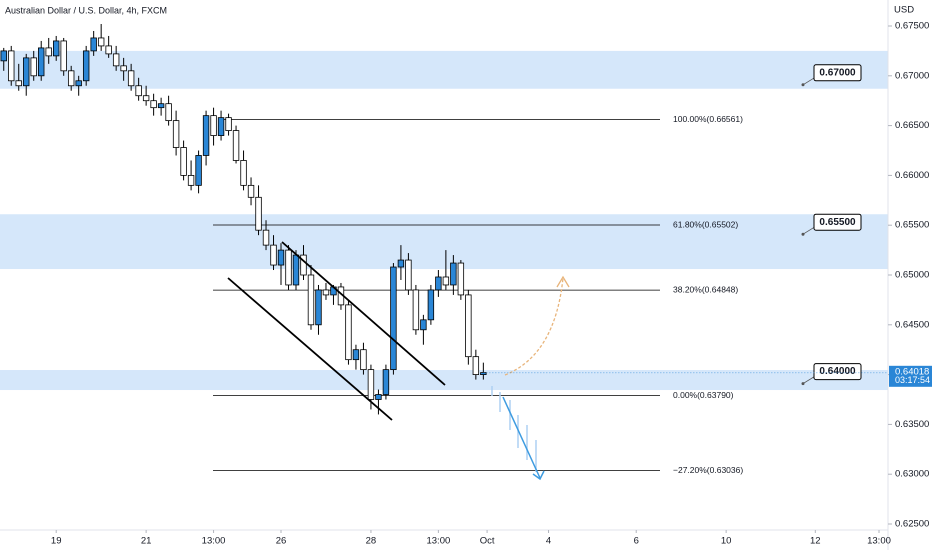 Image resolution: width=932 pixels, height=550 pixels. What do you see at coordinates (146, 541) in the screenshot?
I see `x-tick-label: 21` at bounding box center [146, 541].